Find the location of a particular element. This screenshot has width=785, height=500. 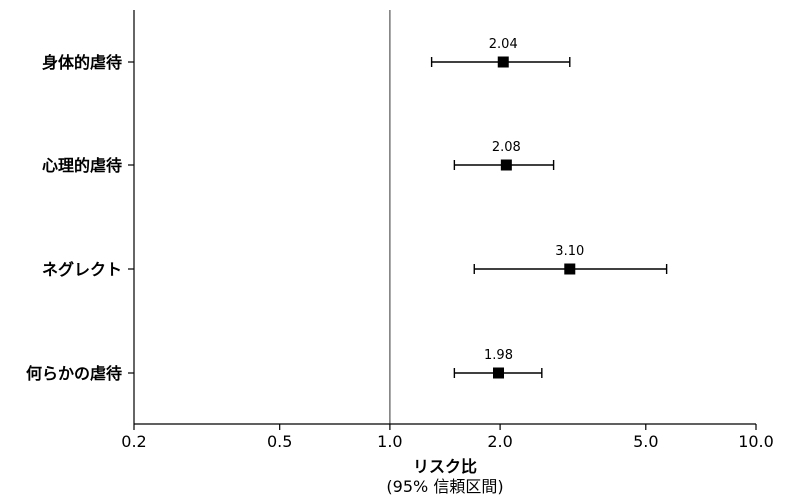

x-axis-subtitle: (95% 信頼区間) is located at coordinates (444, 486).